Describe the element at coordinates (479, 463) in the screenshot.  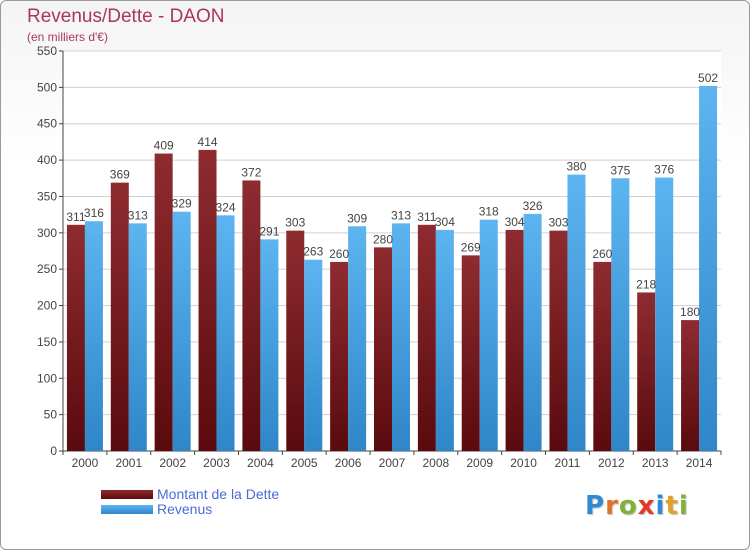
I see `x-tick-label: 2009` at that location.